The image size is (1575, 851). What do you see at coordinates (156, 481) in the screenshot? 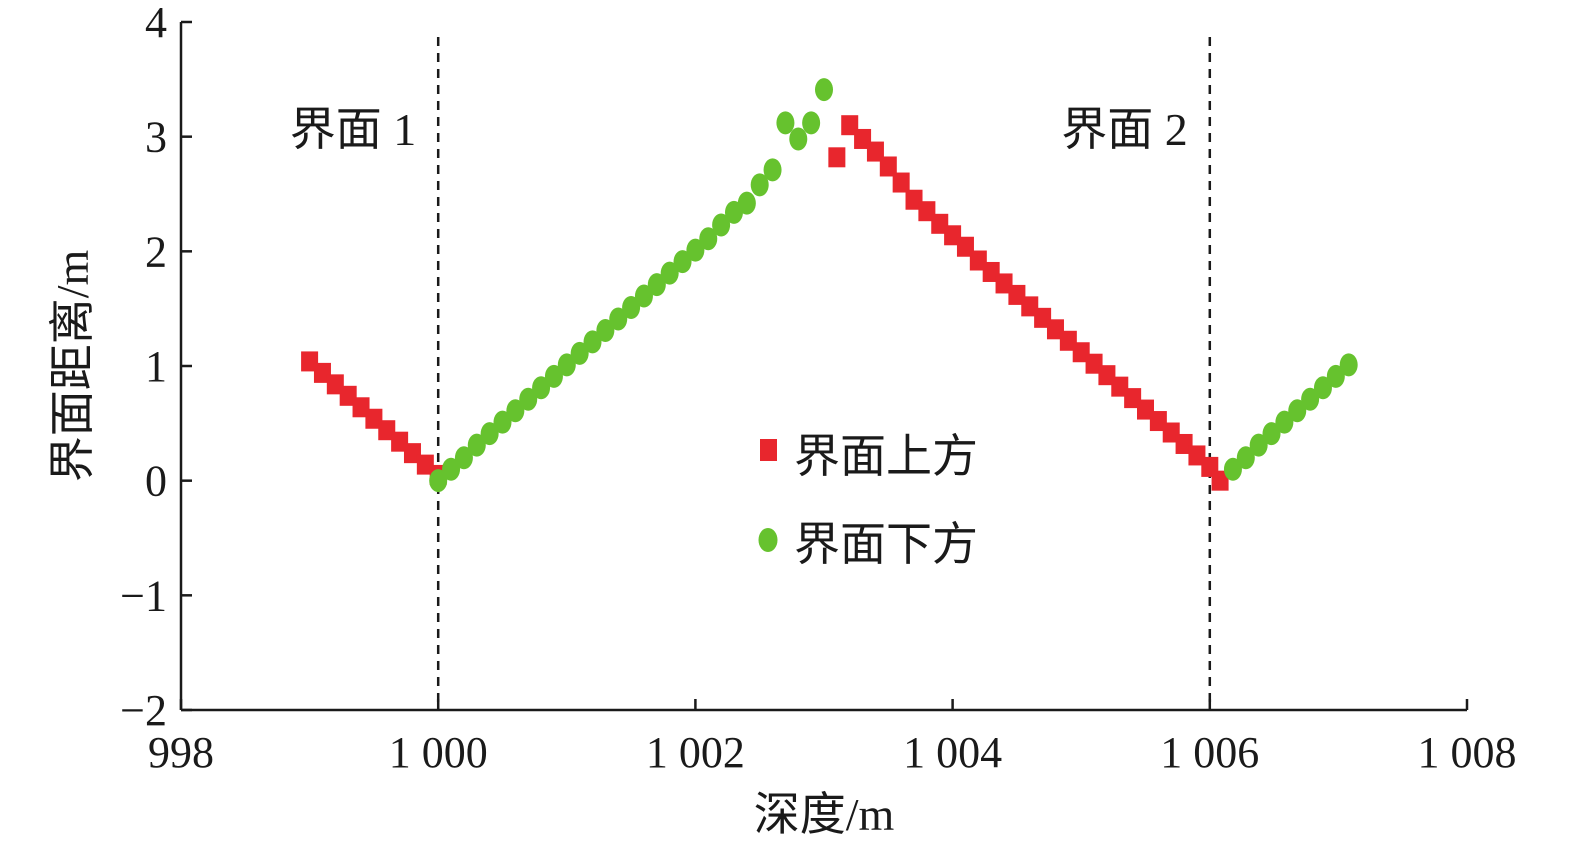
I see `y-tick-label: 0` at bounding box center [156, 481].